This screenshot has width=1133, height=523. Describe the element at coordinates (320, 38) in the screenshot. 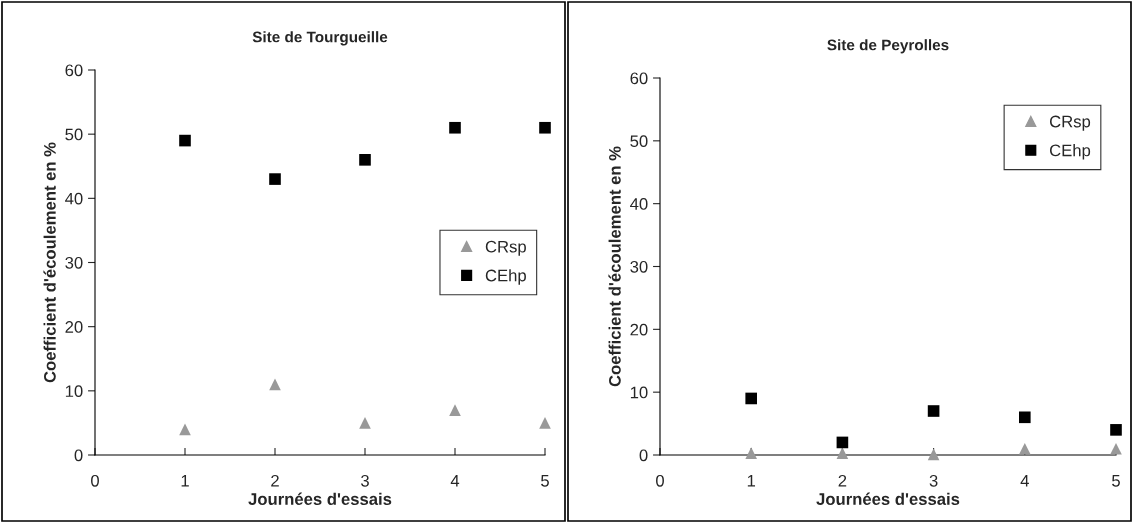

I see `chart-title: Site de Tourgueille` at that location.